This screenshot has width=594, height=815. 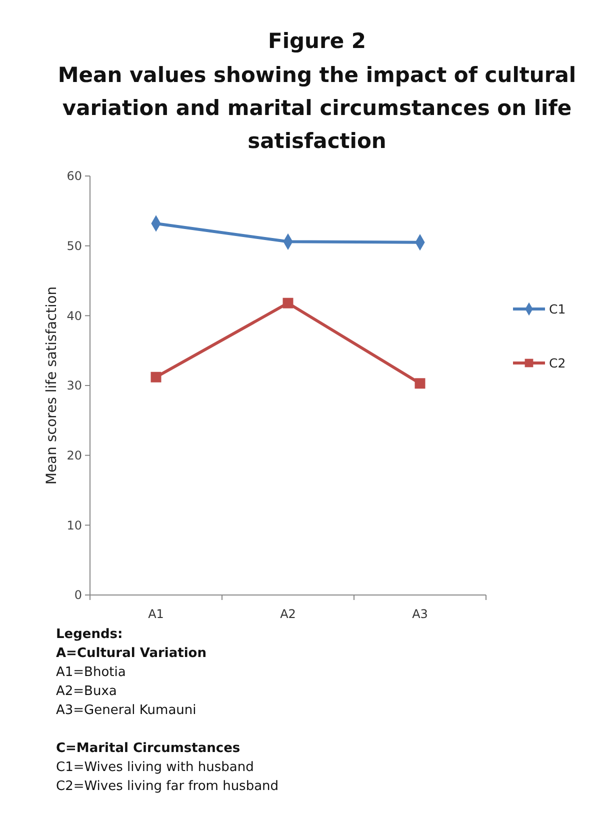 I want to click on text: Legends:, so click(x=89, y=634).